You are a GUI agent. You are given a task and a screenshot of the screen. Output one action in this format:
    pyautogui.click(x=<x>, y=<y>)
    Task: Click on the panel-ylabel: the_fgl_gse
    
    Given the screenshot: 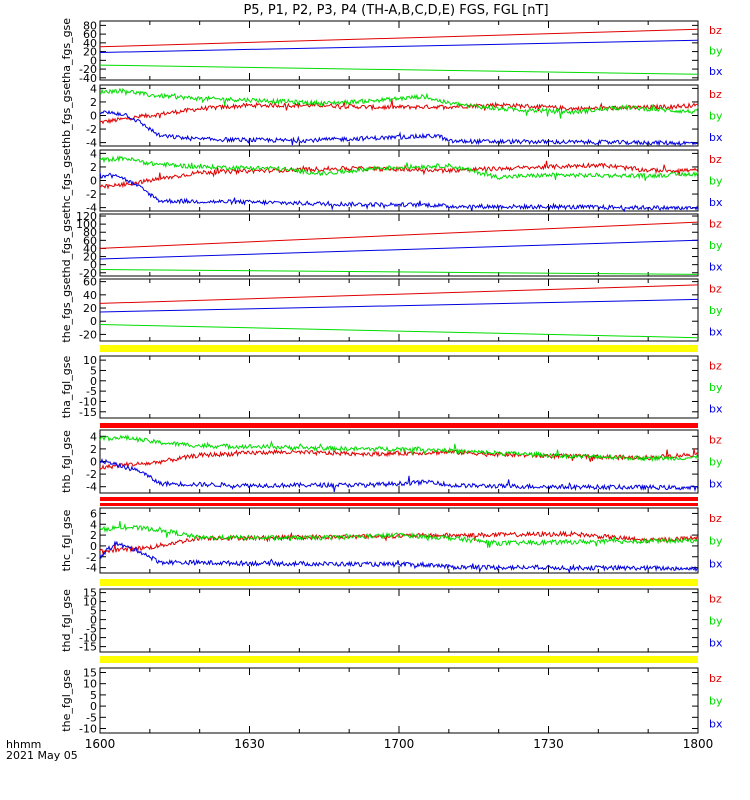 What is the action you would take?
    pyautogui.click(x=66, y=700)
    